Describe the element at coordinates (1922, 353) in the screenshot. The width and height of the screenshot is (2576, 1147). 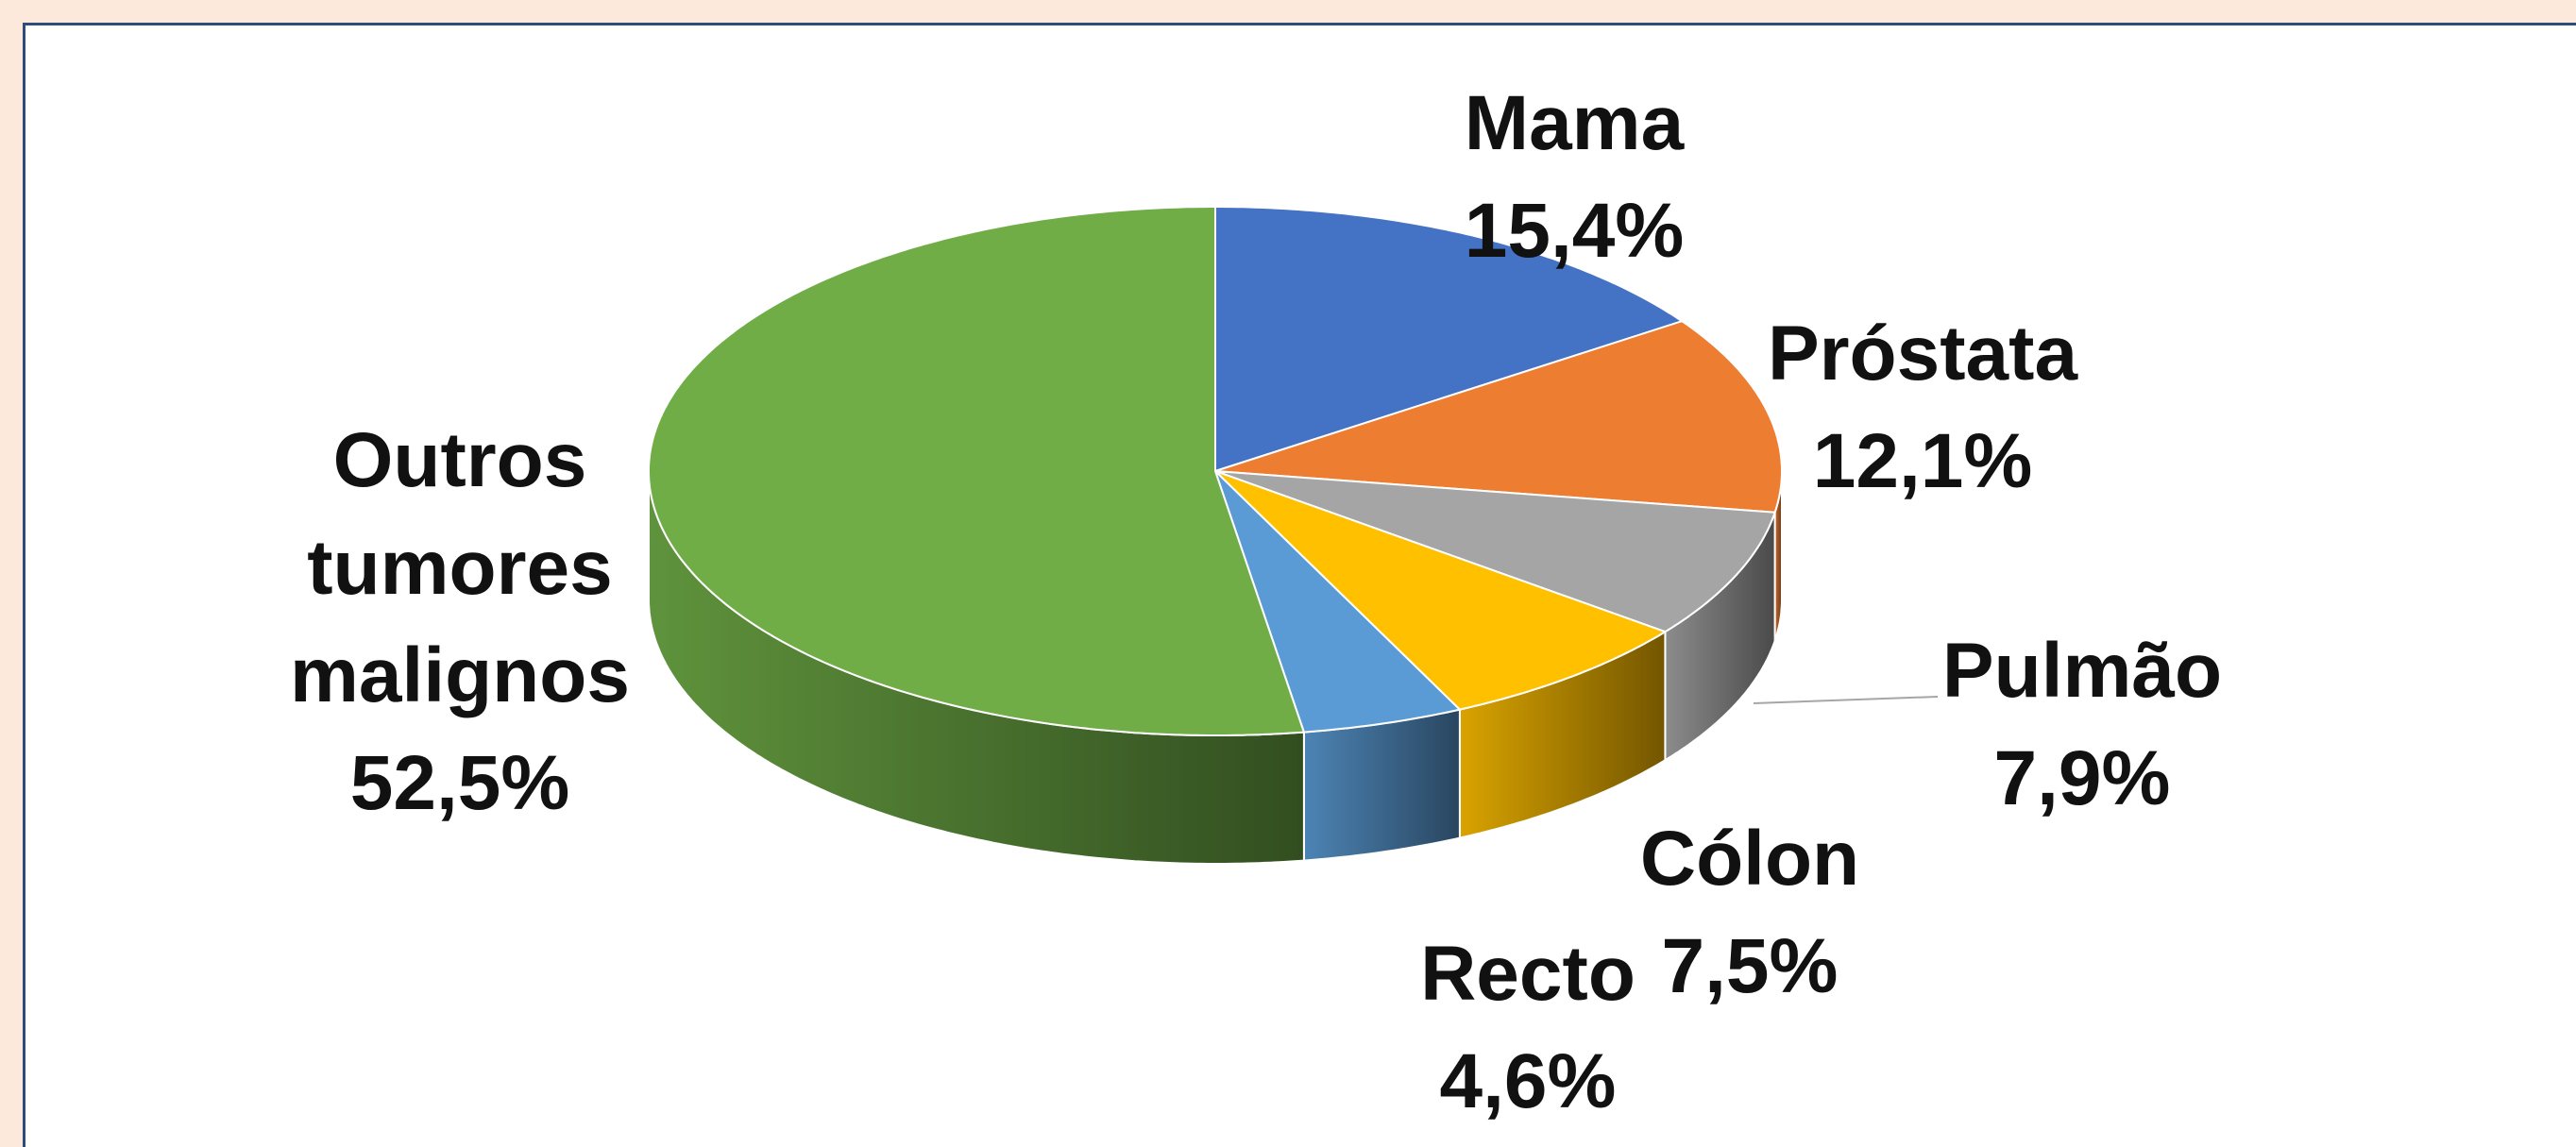
I see `label-name: Próstata` at that location.